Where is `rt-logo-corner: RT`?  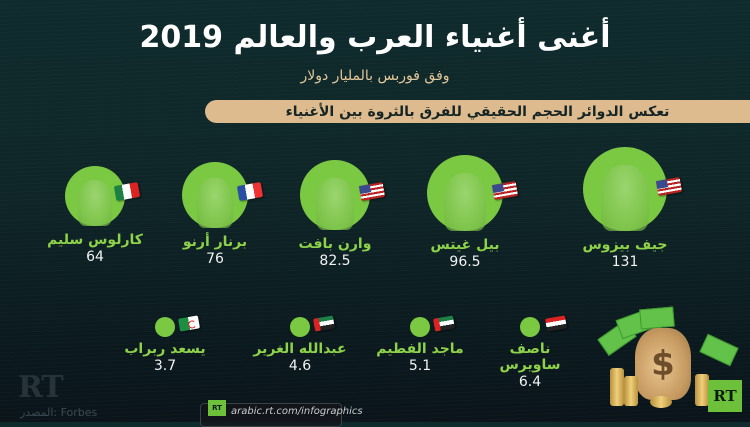
rt-logo-corner: RT is located at coordinates (725, 396).